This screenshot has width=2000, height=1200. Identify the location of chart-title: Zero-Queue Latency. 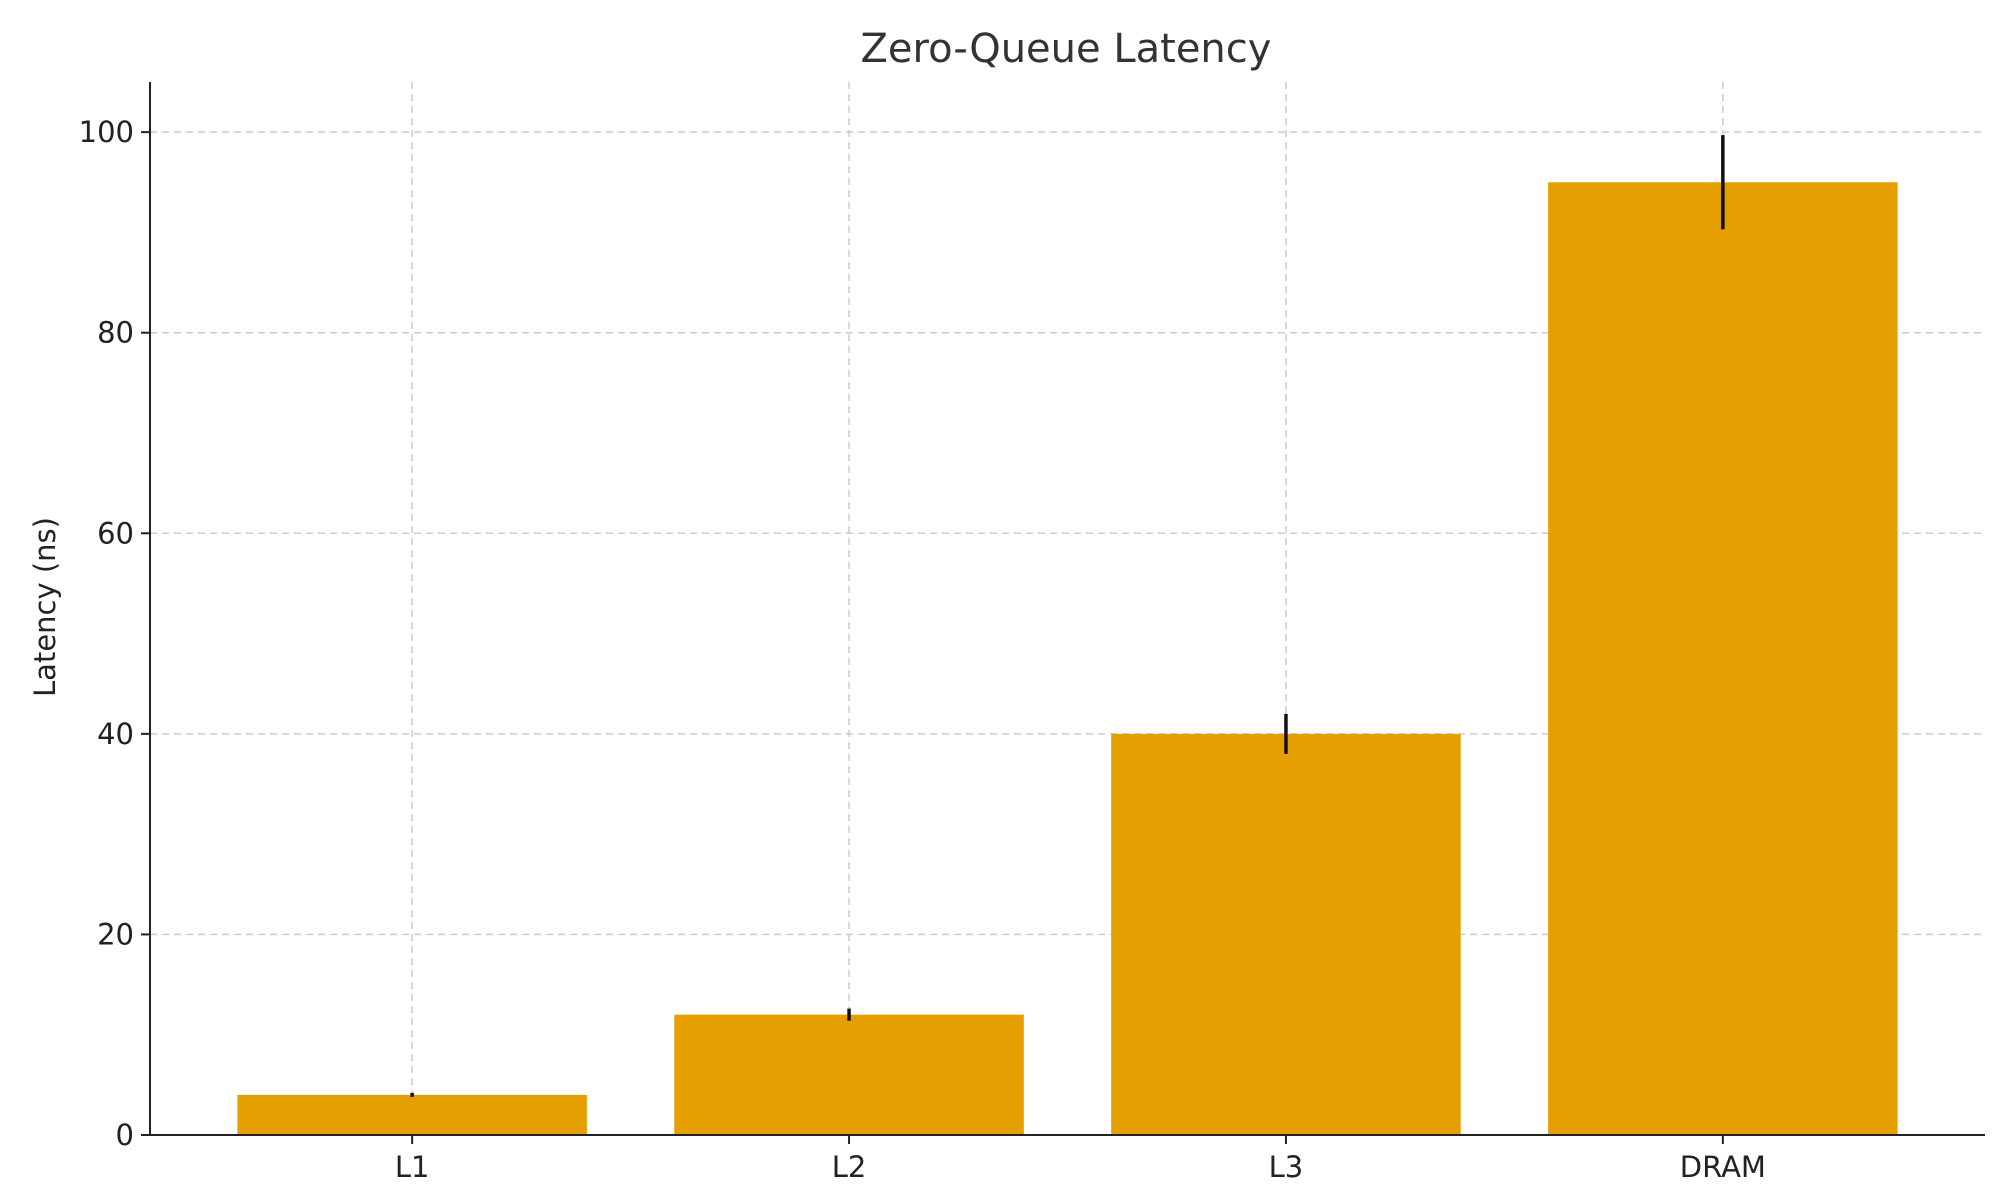
(1066, 49).